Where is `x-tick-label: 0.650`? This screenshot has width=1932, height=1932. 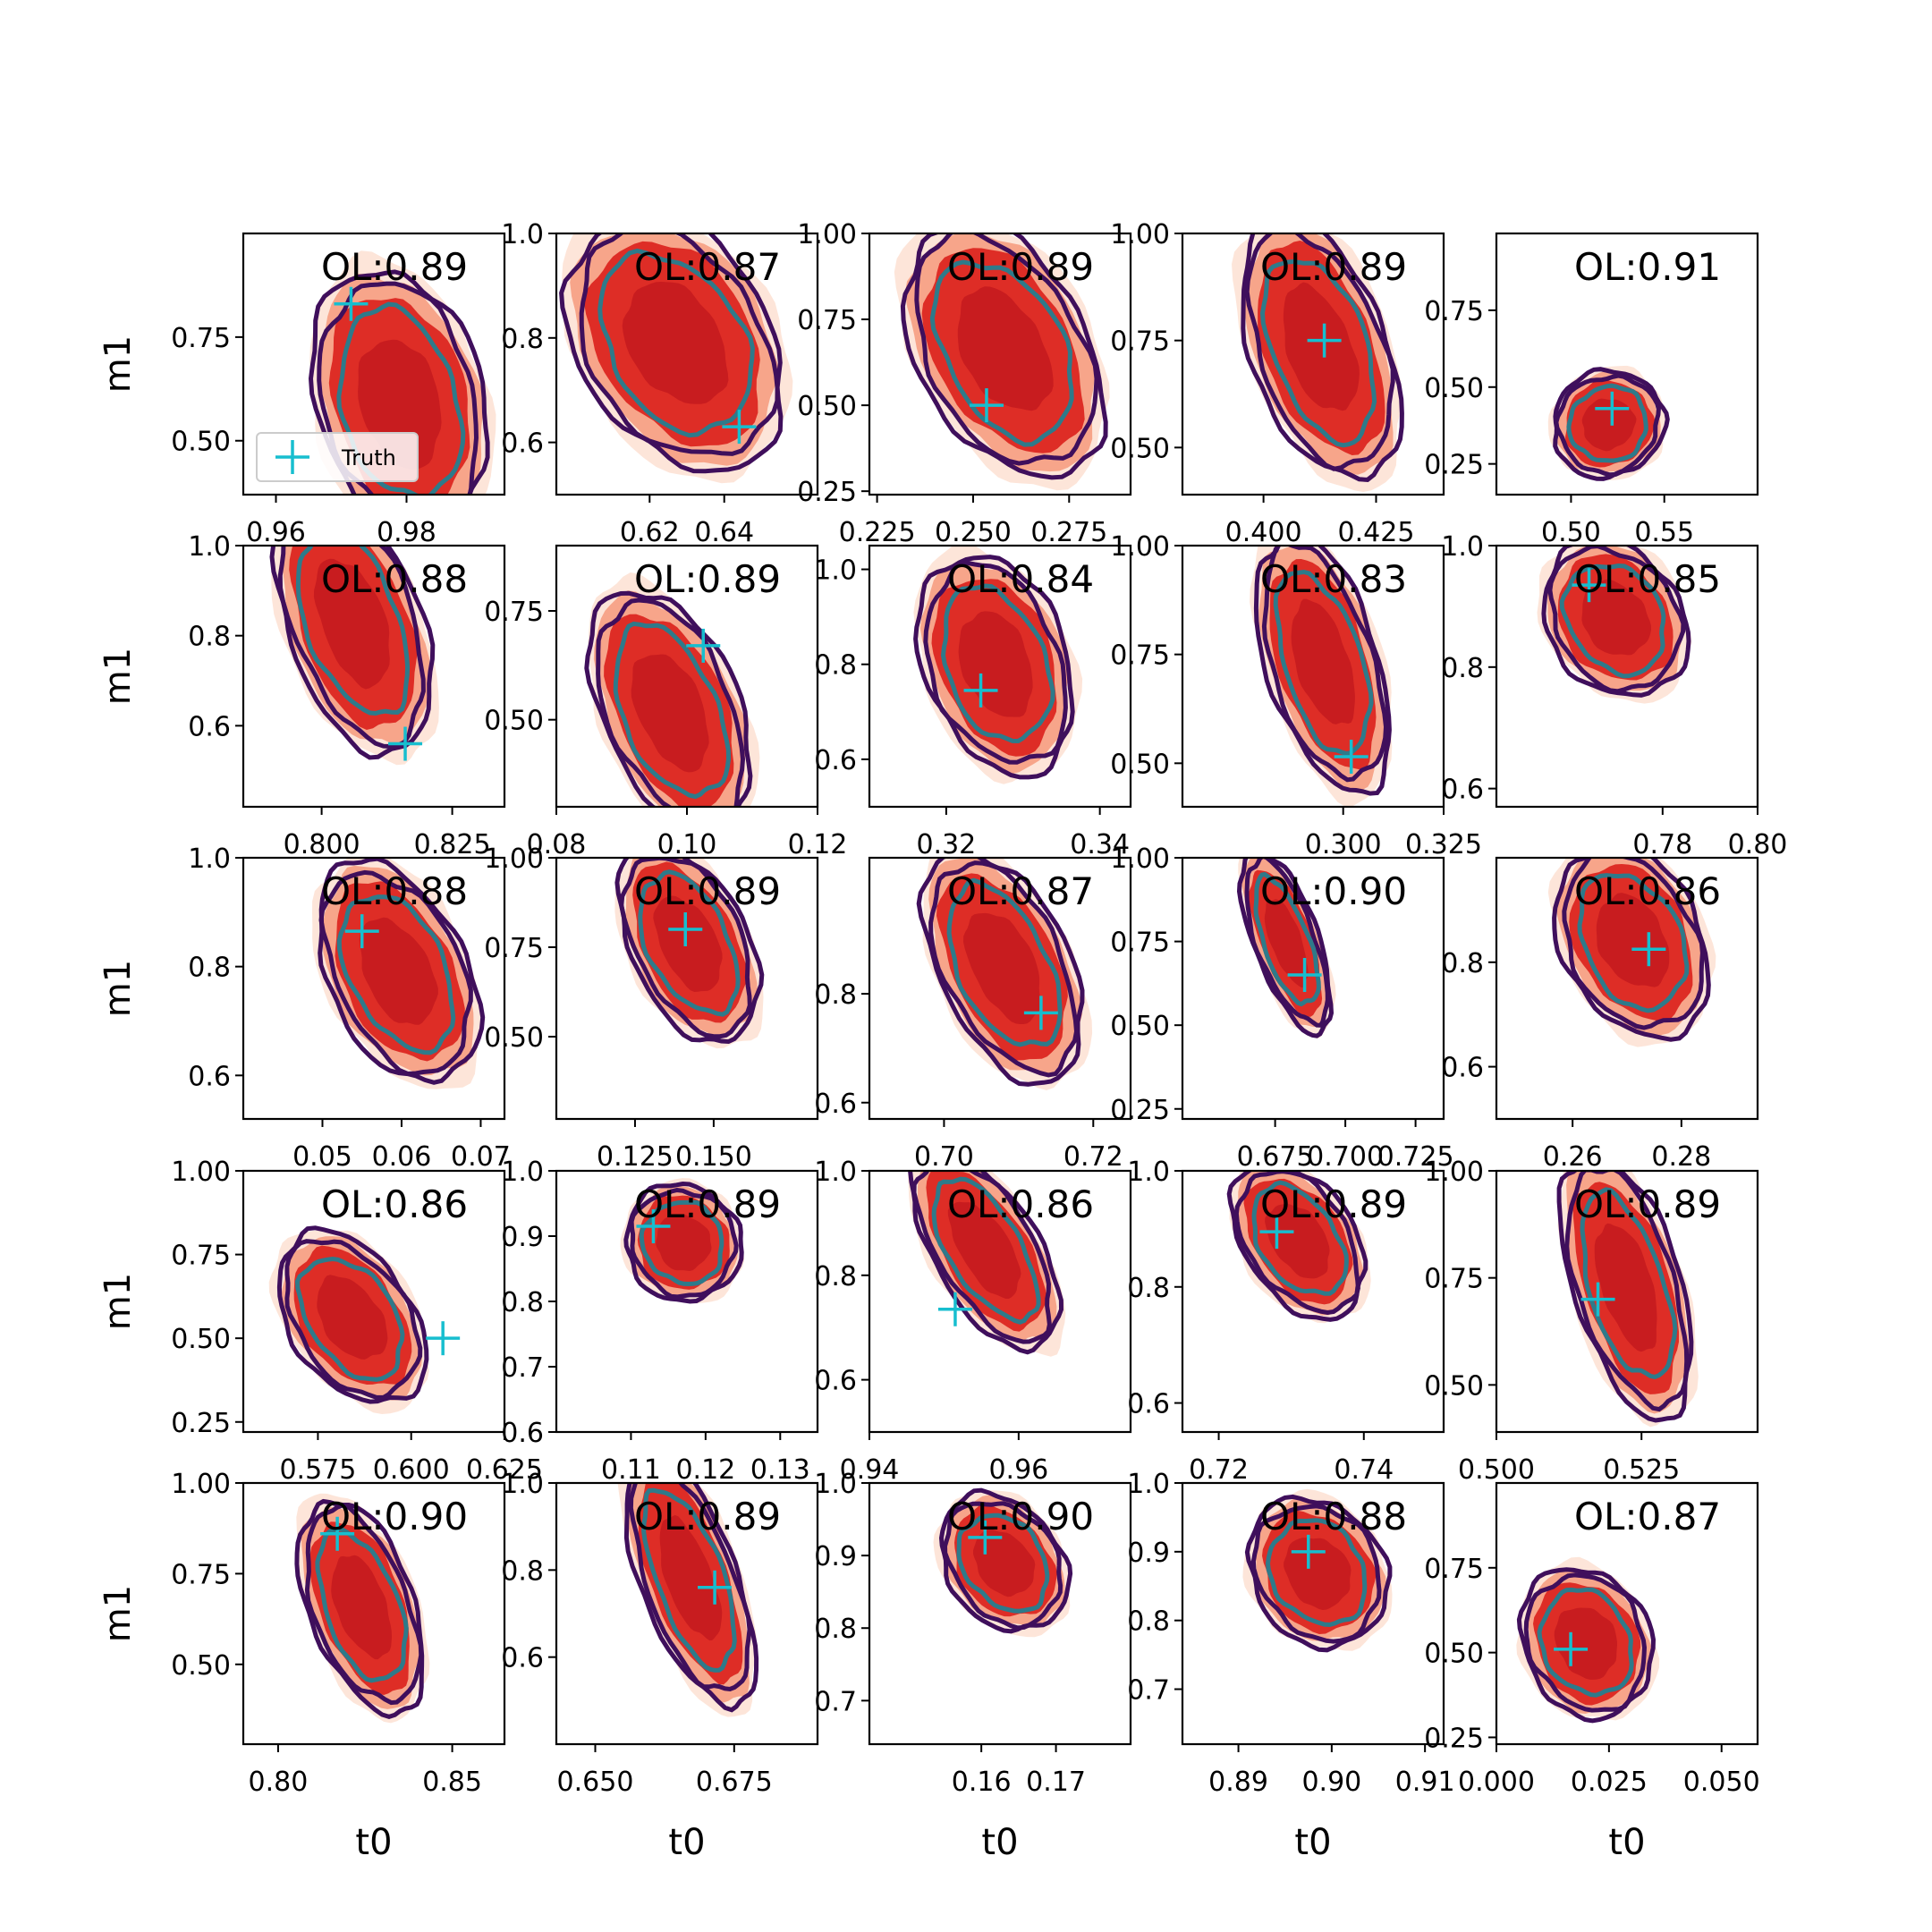 x-tick-label: 0.650 is located at coordinates (595, 1782).